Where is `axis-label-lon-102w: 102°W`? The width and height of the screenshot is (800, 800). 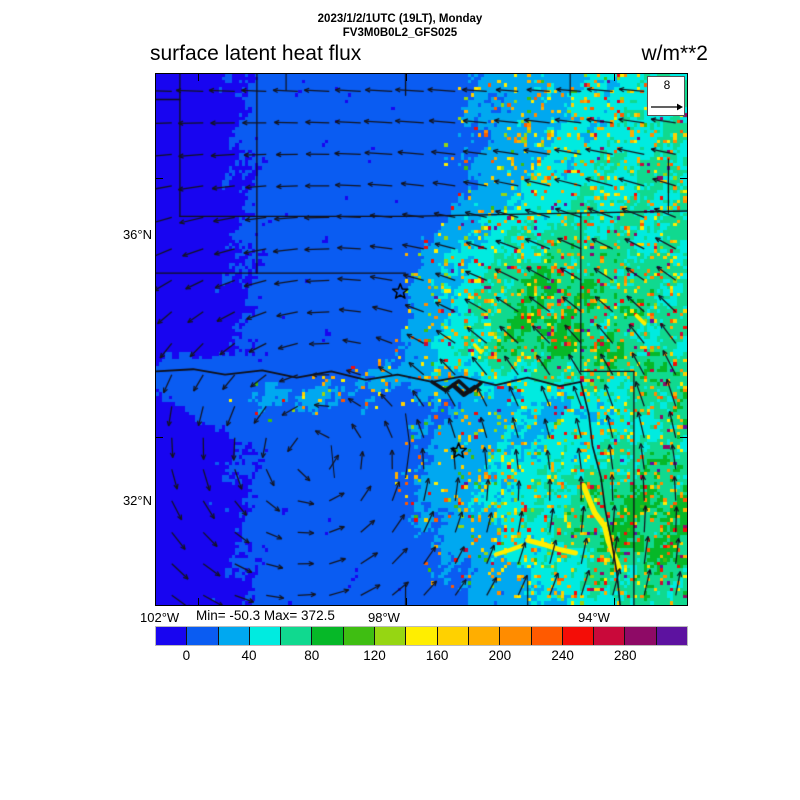
axis-label-lon-102w: 102°W is located at coordinates (160, 617).